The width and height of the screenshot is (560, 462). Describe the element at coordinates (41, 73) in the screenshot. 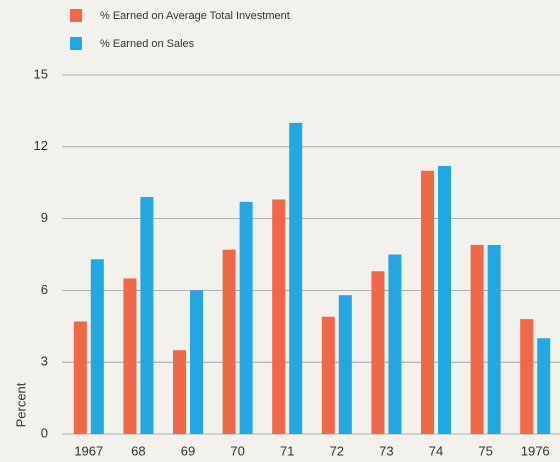

I see `y-tick-label: 15` at that location.